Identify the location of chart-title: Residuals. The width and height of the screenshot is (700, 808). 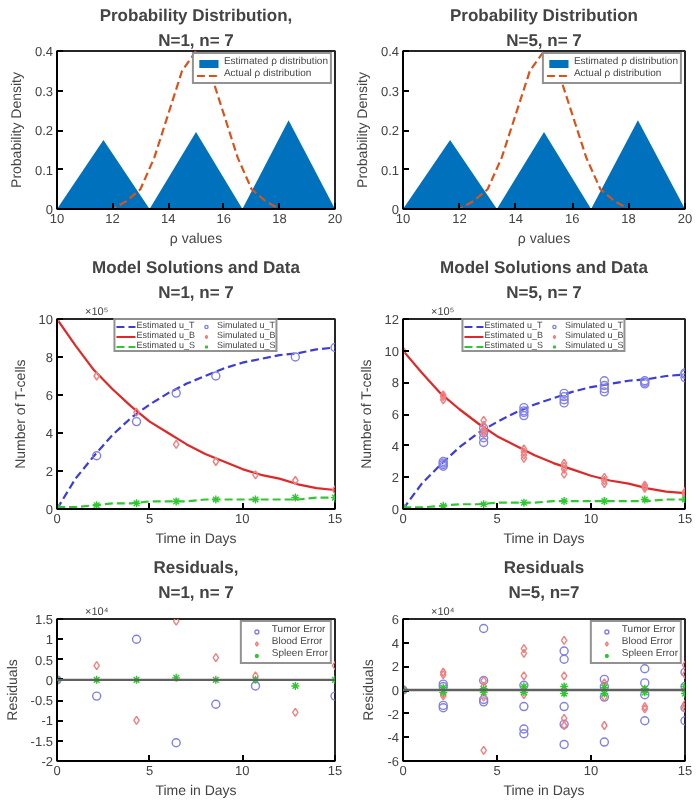
(544, 567).